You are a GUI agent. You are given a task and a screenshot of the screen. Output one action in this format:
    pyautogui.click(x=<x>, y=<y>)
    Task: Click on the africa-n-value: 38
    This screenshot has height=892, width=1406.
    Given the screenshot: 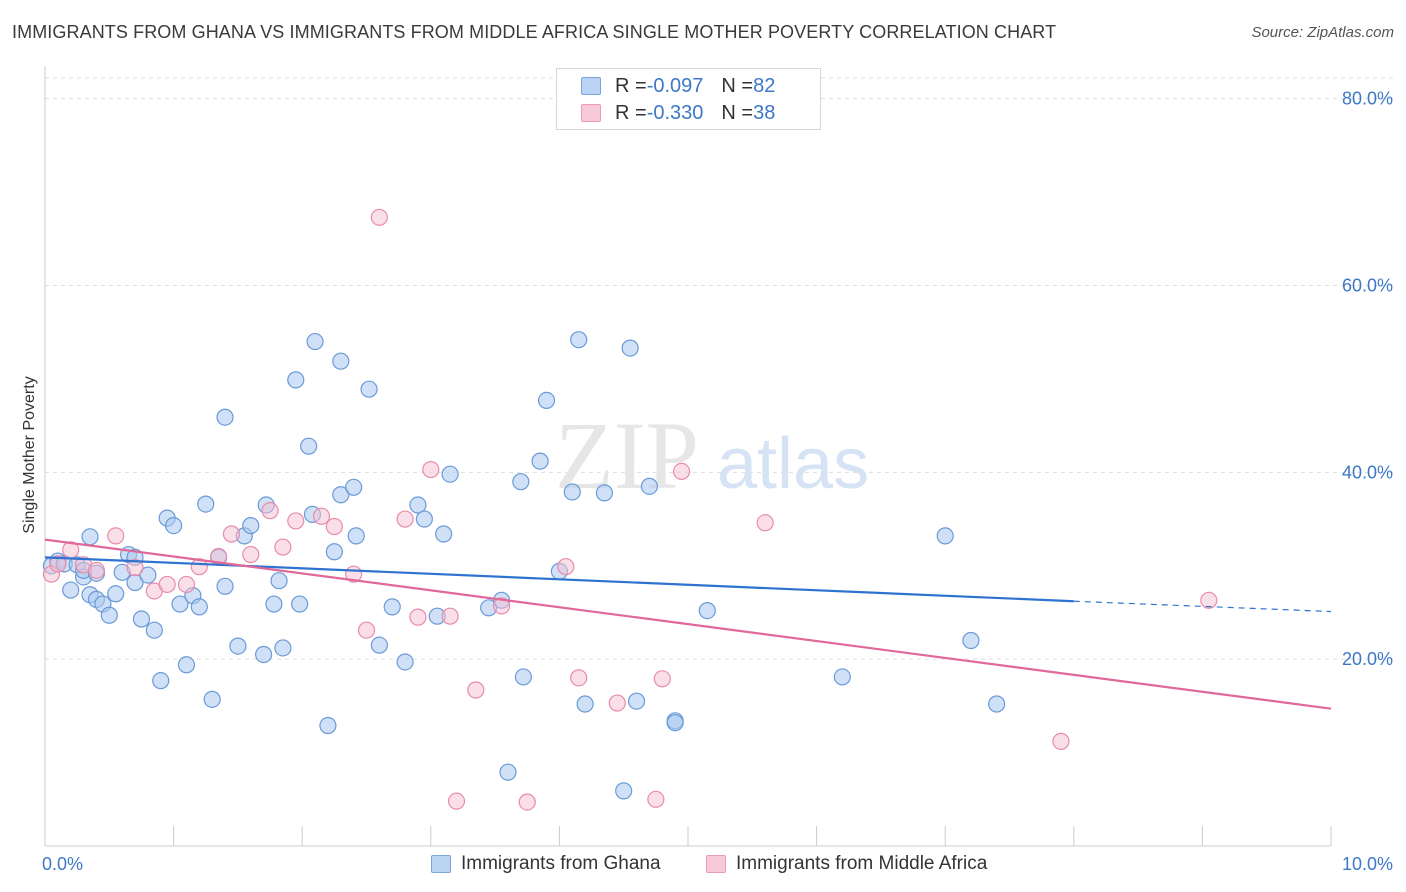 What is the action you would take?
    pyautogui.click(x=764, y=112)
    